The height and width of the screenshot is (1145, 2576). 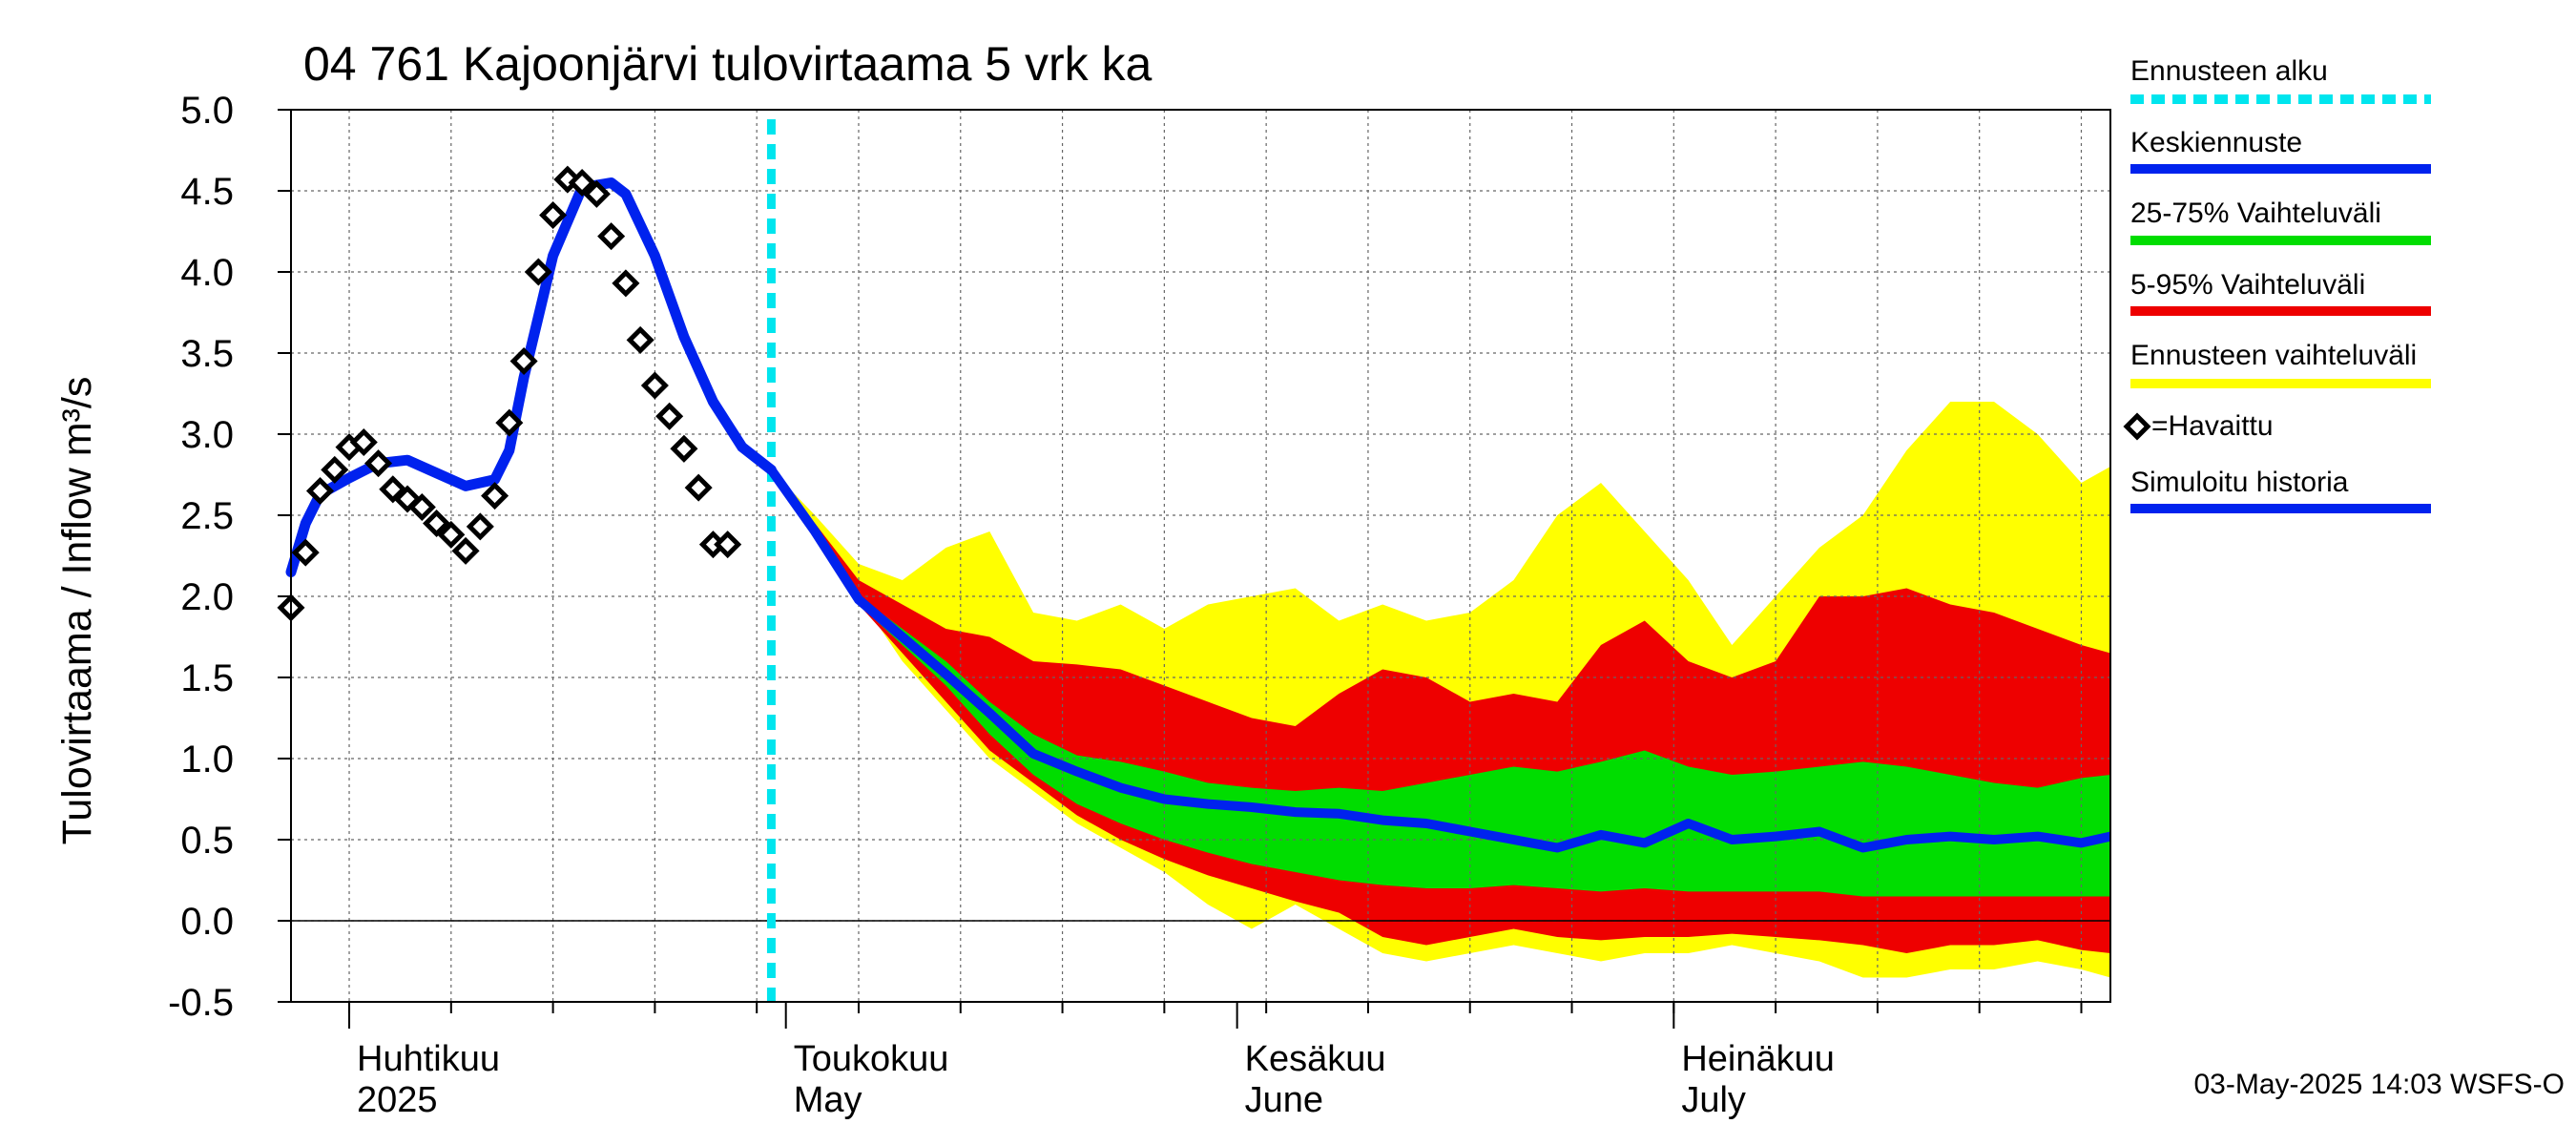 I want to click on y-tick-label: 3.5, so click(x=207, y=354).